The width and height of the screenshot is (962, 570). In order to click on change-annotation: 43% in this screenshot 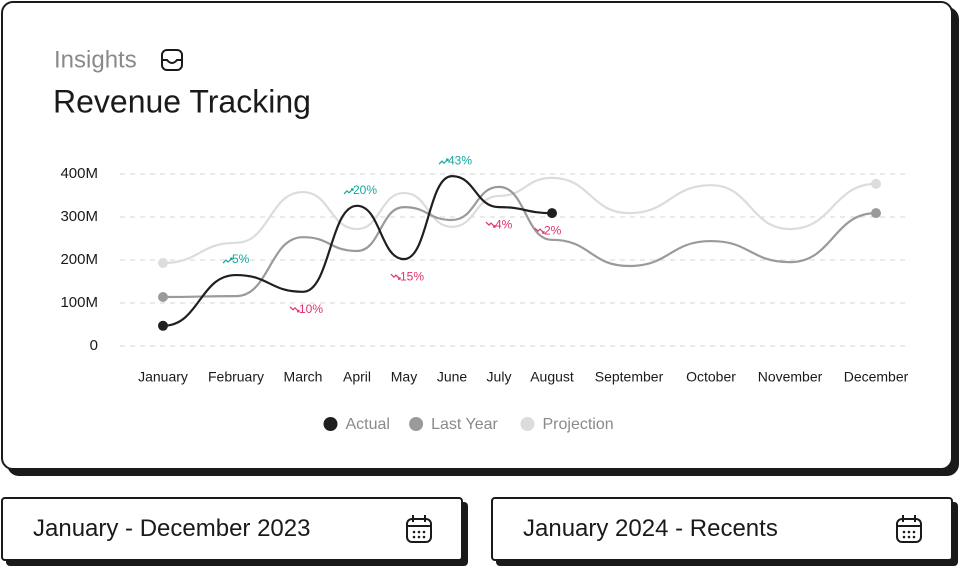, I will do `click(455, 160)`.